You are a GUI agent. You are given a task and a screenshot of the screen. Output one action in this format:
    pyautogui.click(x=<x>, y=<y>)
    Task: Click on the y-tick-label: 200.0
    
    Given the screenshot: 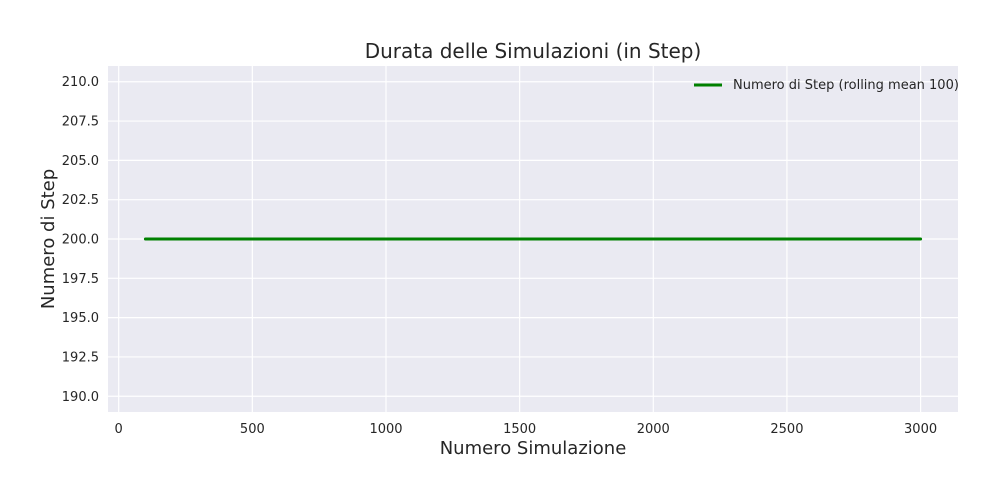 What is the action you would take?
    pyautogui.click(x=80, y=240)
    